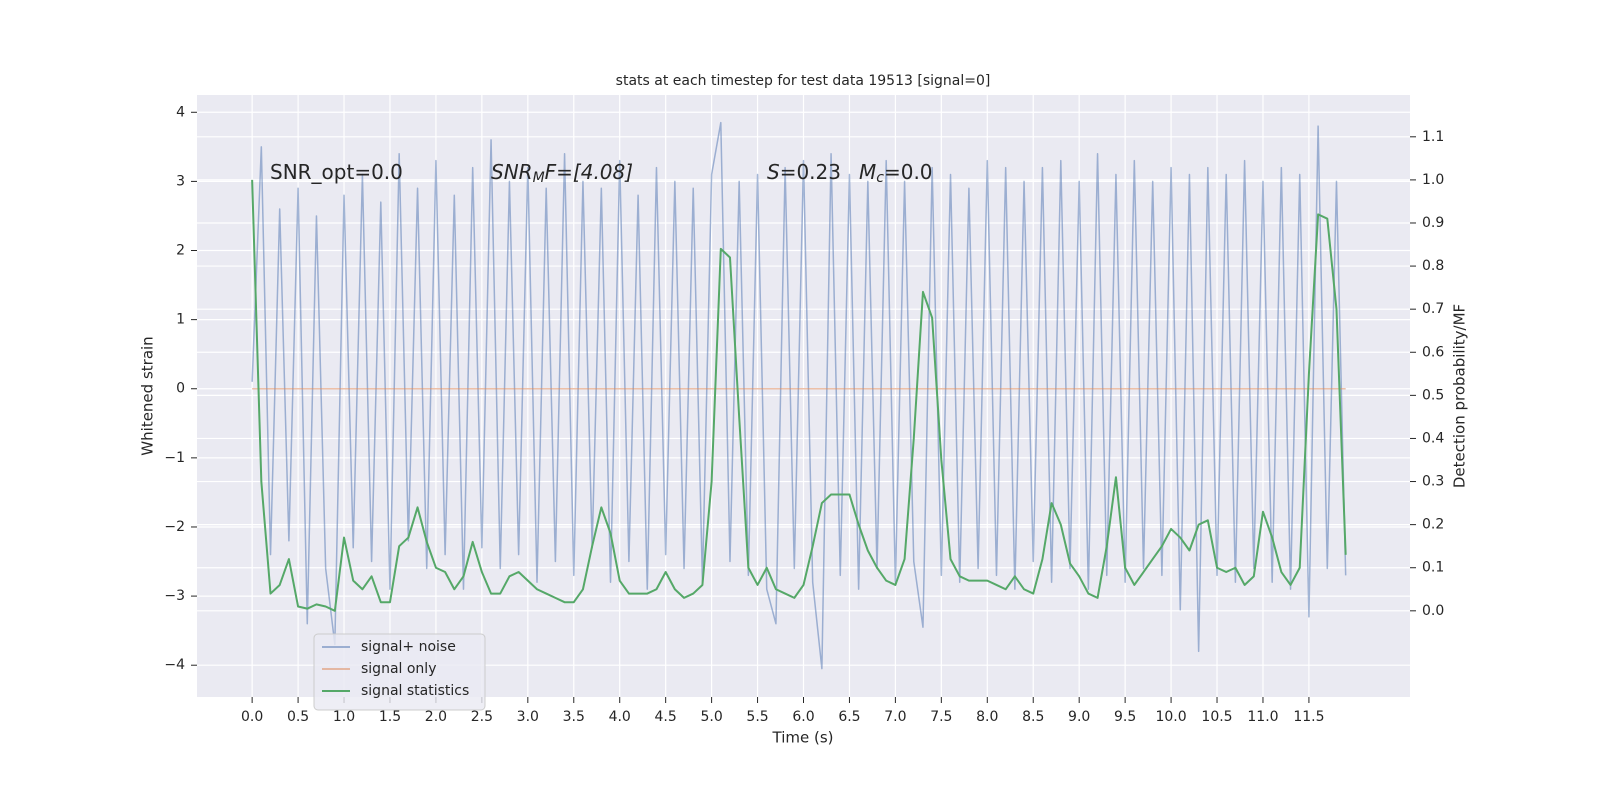 The image size is (1600, 800). I want to click on y-tick-label: −1, so click(174, 458).